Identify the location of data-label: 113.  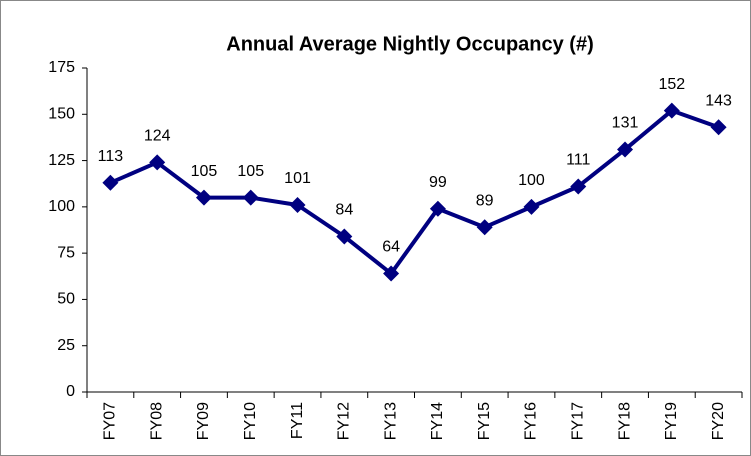
(111, 156).